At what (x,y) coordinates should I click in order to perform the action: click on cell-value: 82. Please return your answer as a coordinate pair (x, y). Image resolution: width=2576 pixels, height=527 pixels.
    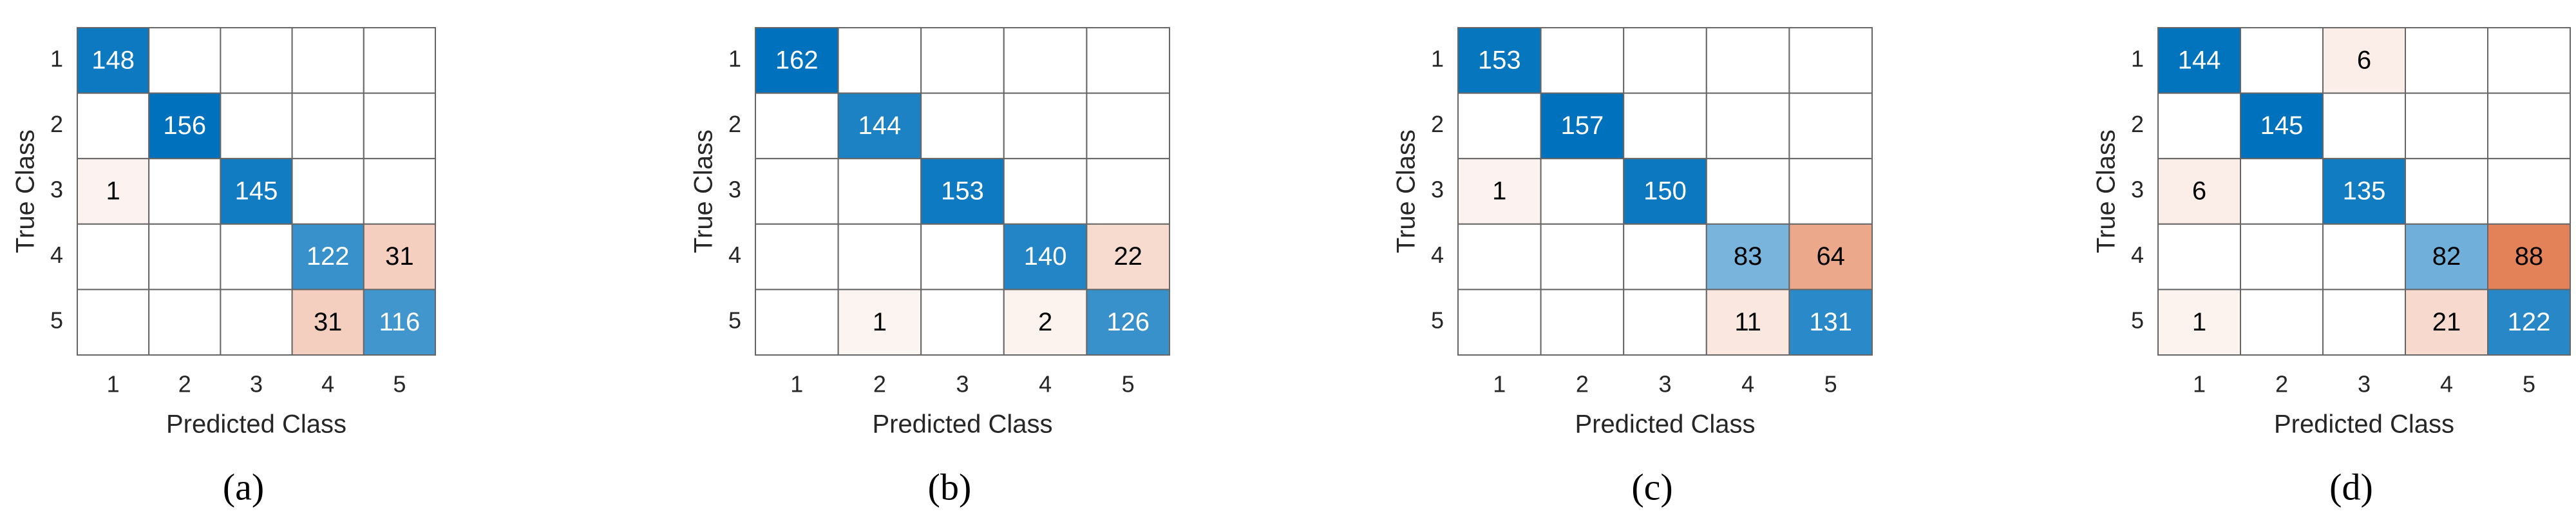
    Looking at the image, I should click on (2446, 256).